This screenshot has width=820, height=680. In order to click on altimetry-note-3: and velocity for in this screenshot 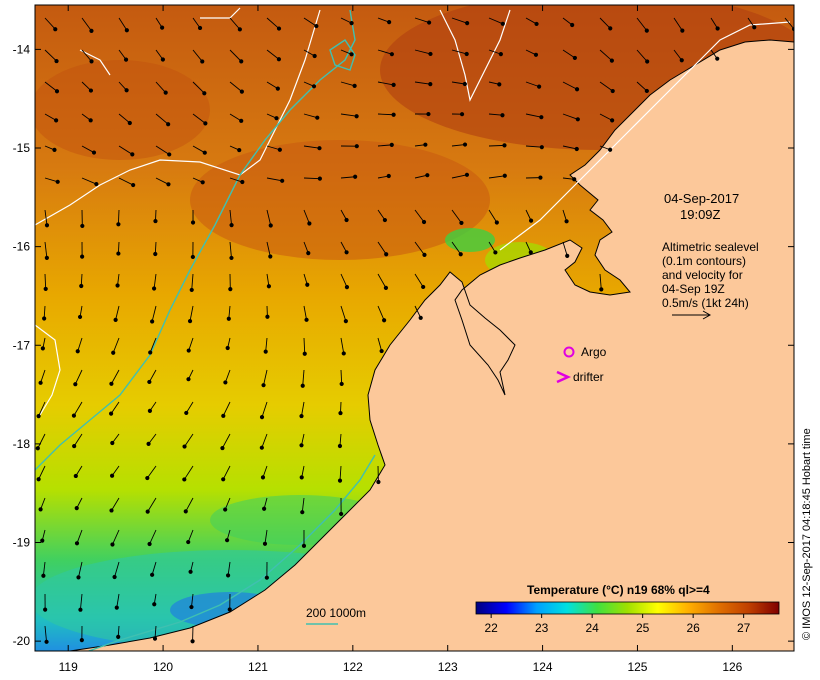, I will do `click(702, 275)`.